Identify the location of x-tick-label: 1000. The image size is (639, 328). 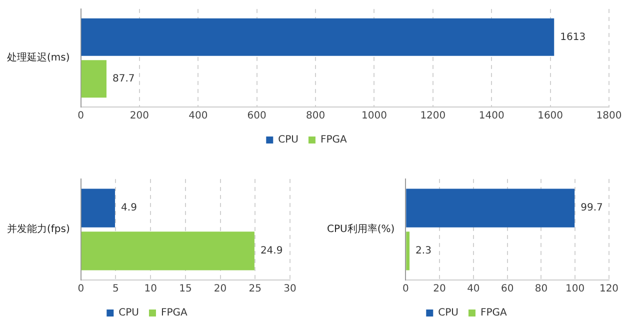
(374, 116).